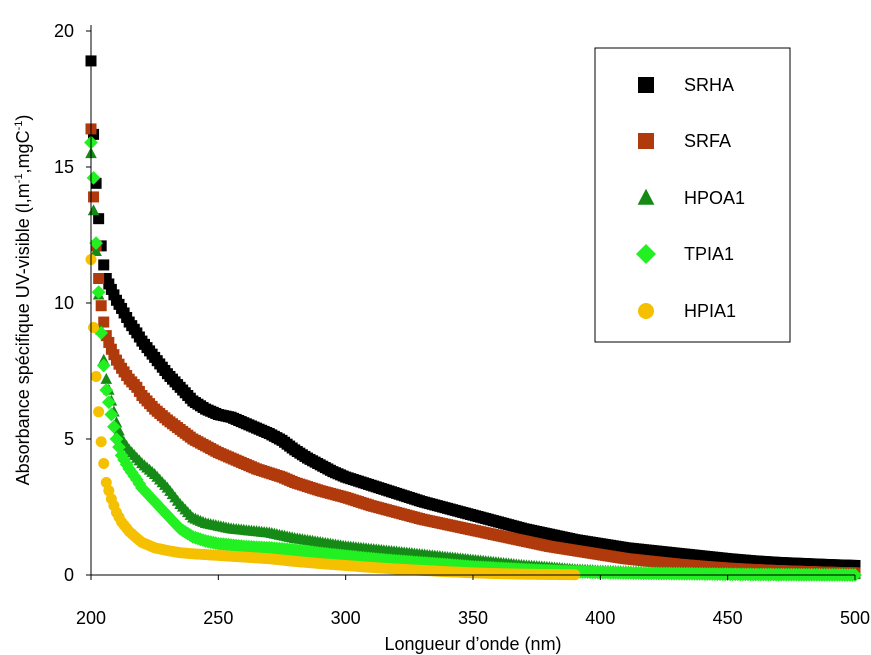  I want to click on legend-item-hpia1: HPIA1, so click(687, 311).